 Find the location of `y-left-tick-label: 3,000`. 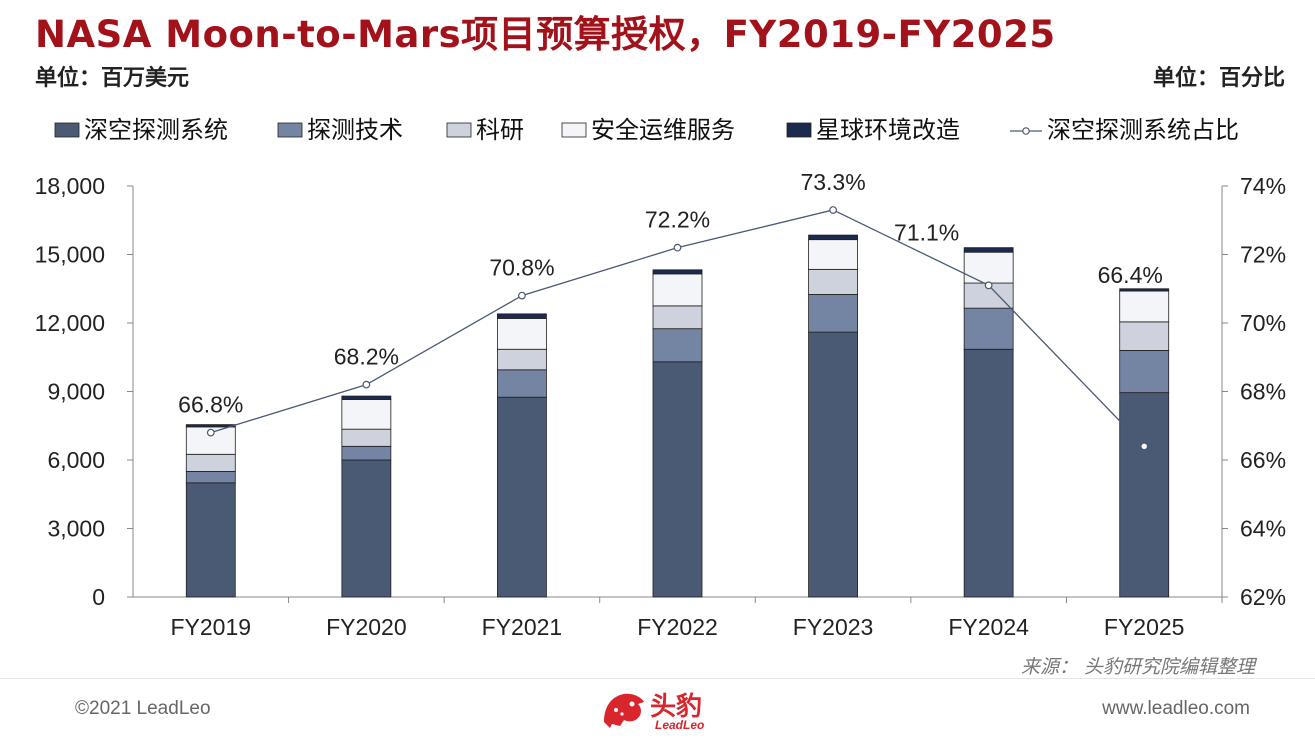

y-left-tick-label: 3,000 is located at coordinates (76, 529).